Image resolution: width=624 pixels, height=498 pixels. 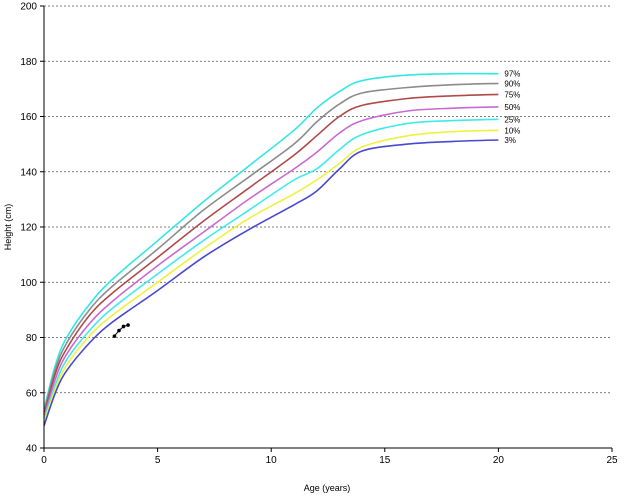 What do you see at coordinates (512, 83) in the screenshot?
I see `percentile-90-label: 90%` at bounding box center [512, 83].